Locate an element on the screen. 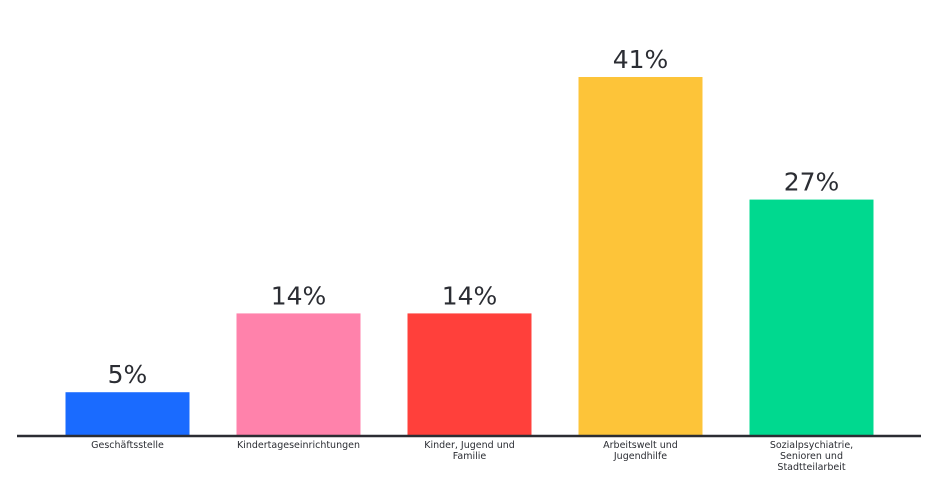 This screenshot has height=496, width=937. value-label-5: 27% is located at coordinates (812, 182).